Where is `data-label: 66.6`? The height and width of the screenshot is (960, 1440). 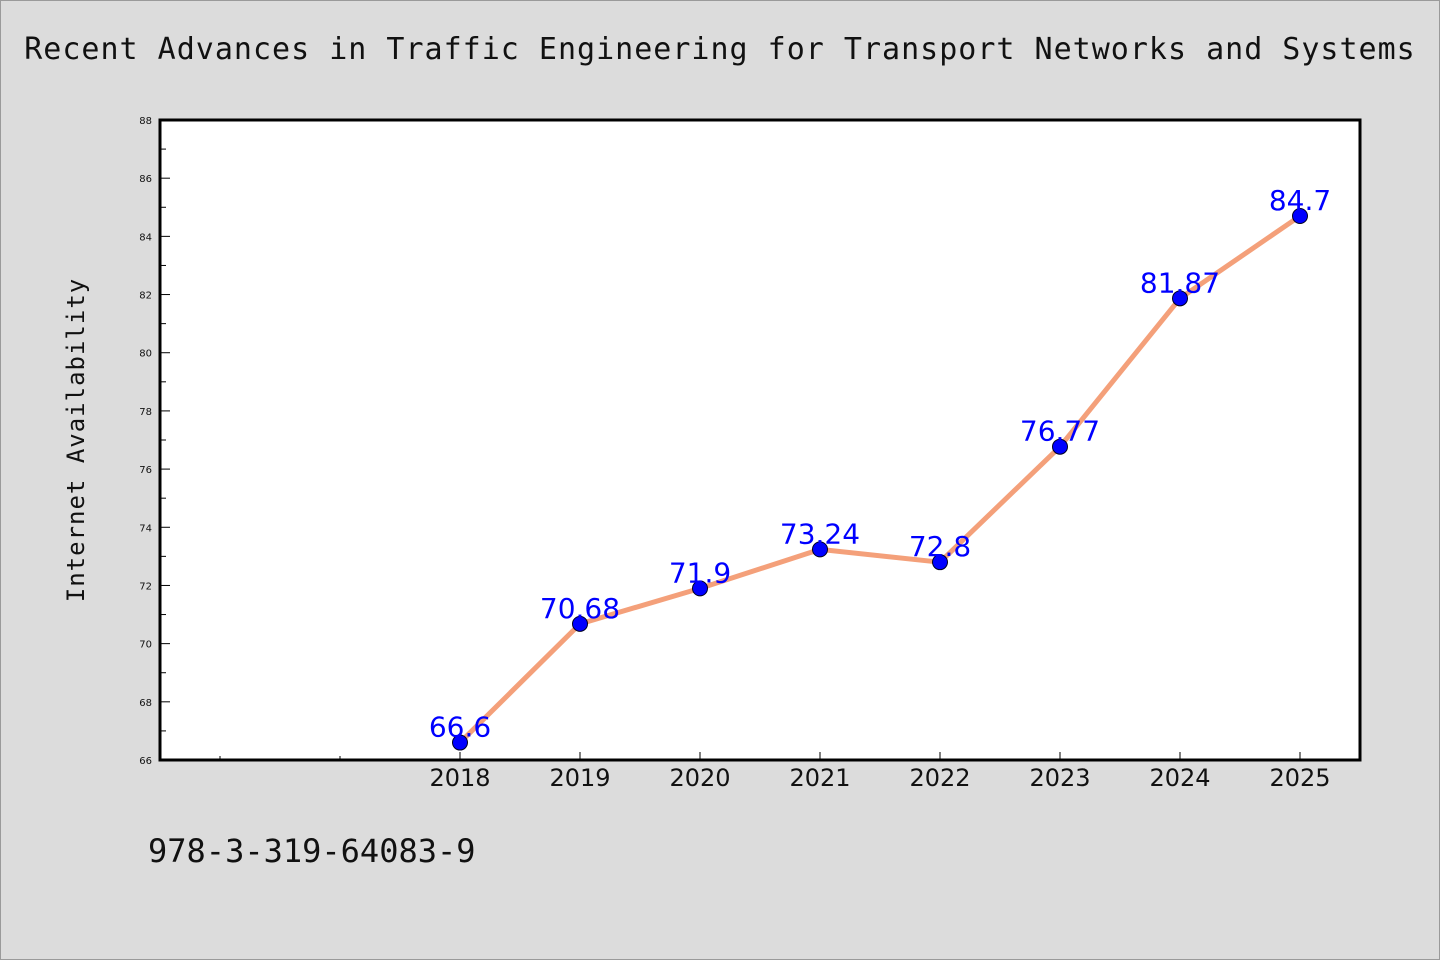
data-label: 66.6 is located at coordinates (460, 727).